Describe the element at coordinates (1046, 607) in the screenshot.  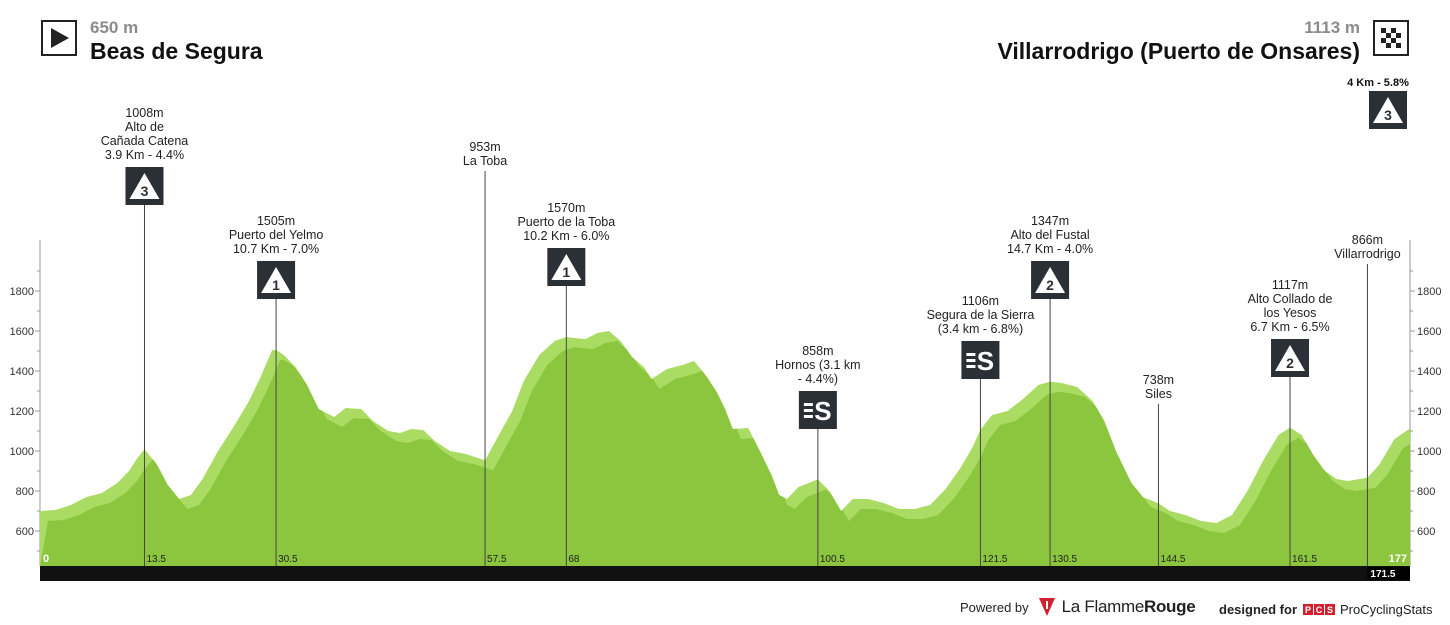
I see `flamme-rouge-logo-icon` at that location.